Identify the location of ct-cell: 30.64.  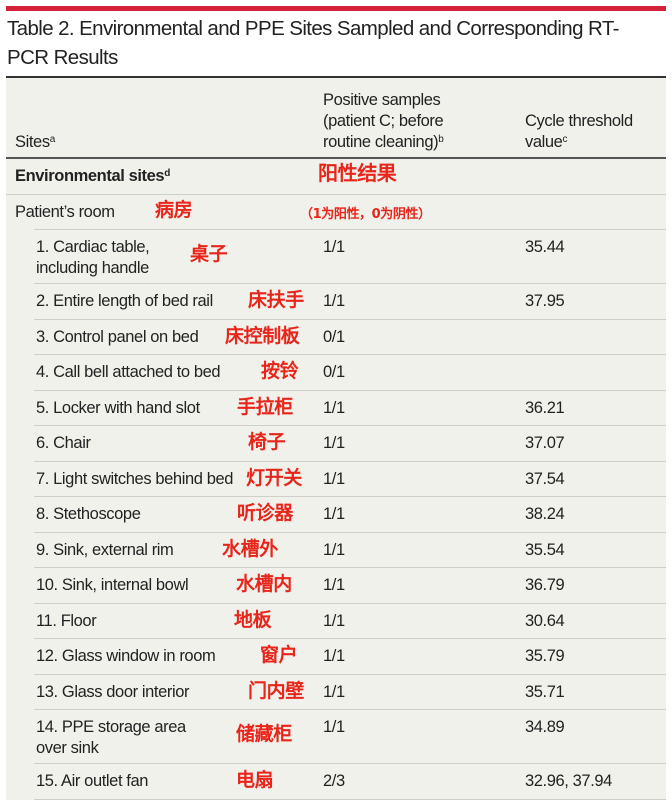
(545, 620).